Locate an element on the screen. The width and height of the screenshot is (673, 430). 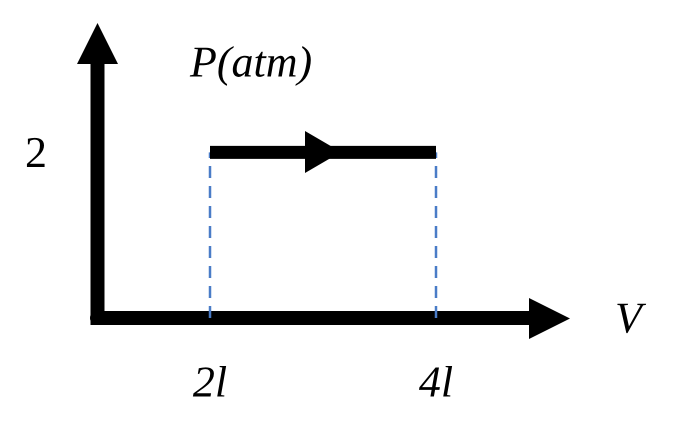
x-tick-label: 4l is located at coordinates (436, 382).